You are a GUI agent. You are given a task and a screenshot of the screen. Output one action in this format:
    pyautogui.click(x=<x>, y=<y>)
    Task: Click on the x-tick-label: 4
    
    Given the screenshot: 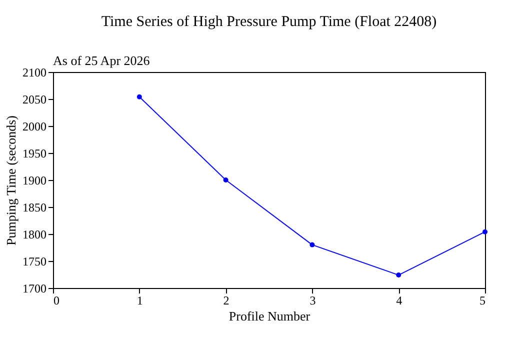 What is the action you would take?
    pyautogui.click(x=399, y=301)
    